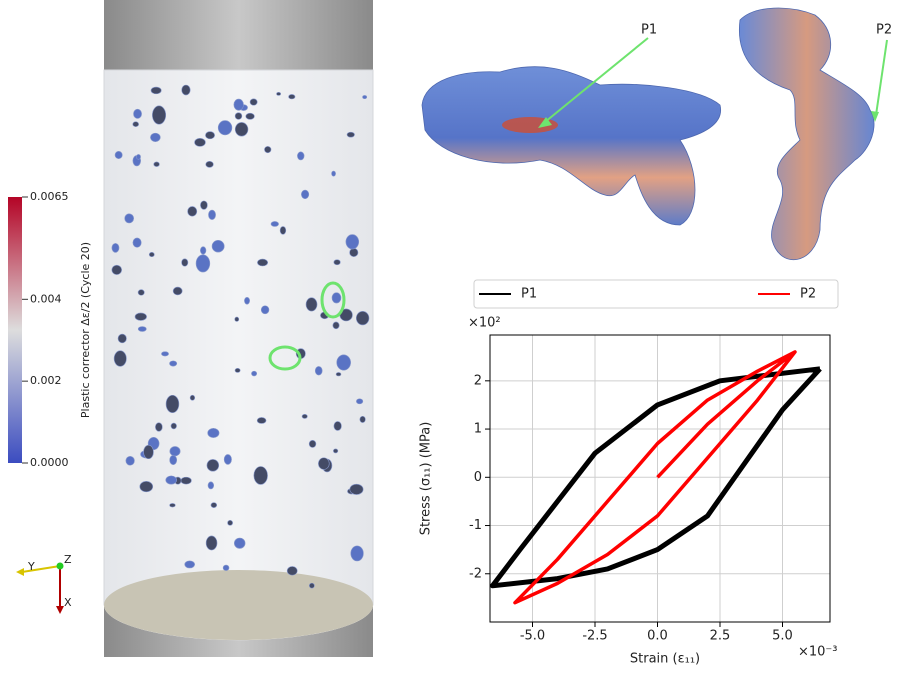  What do you see at coordinates (15, 330) in the screenshot?
I see `colorbar-bar` at bounding box center [15, 330].